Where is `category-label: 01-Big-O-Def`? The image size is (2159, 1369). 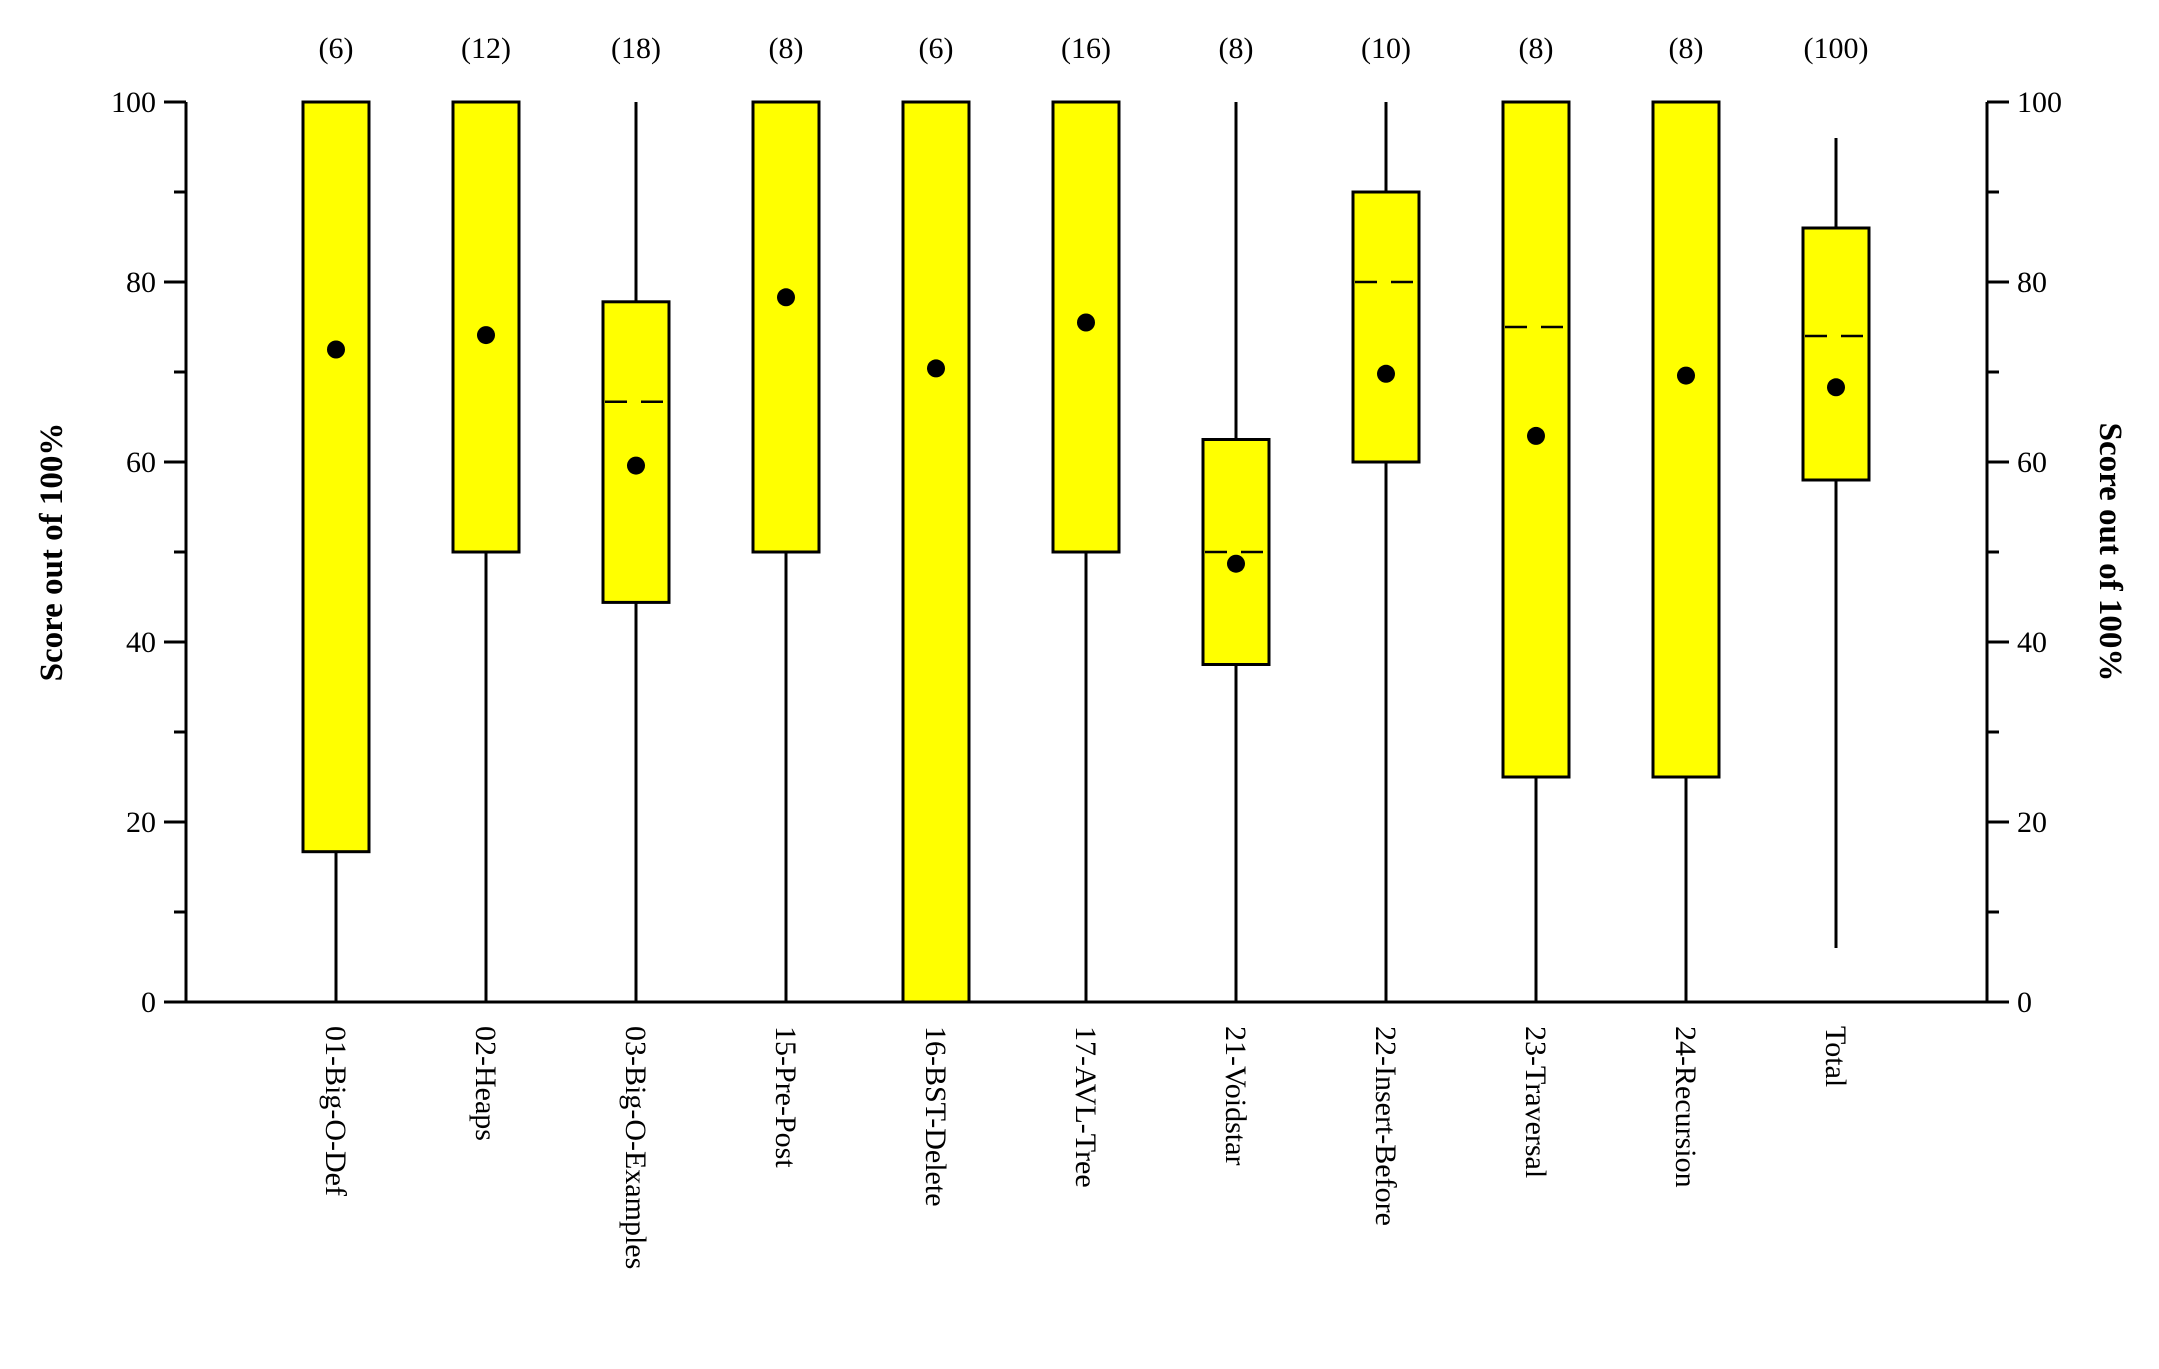
category-label: 01-Big-O-Def is located at coordinates (335, 1111).